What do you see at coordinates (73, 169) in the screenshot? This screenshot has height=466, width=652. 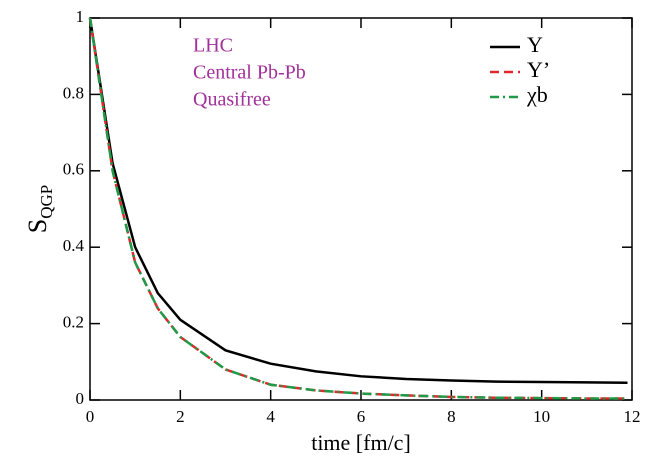 I see `y-tick-label: 0.6` at bounding box center [73, 169].